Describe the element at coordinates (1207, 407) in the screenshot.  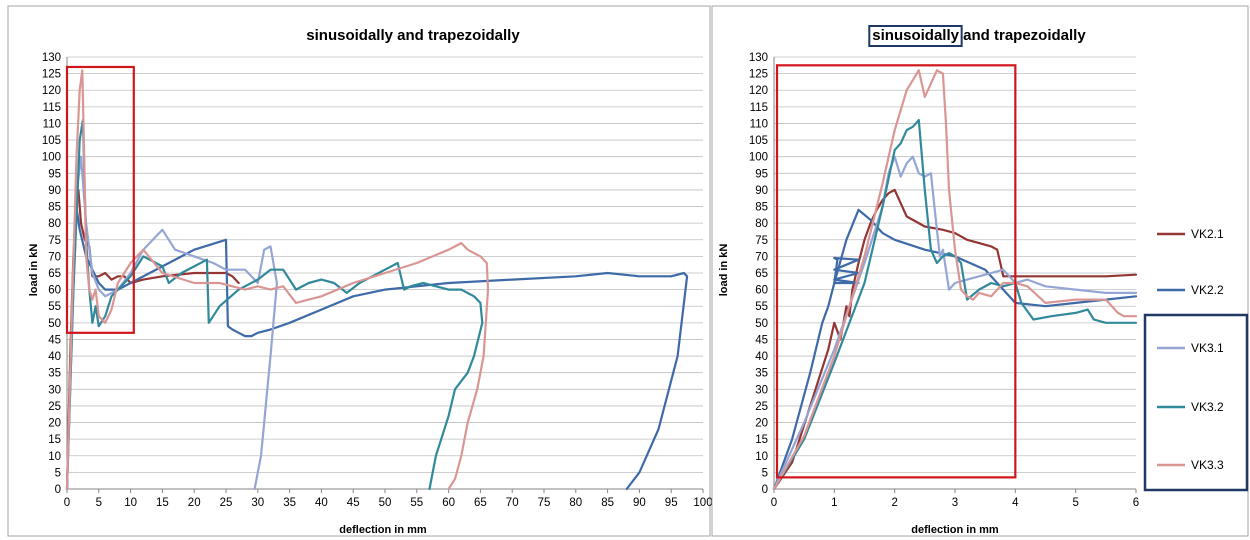
I see `legend-label-VK3-2: VK3.2` at that location.